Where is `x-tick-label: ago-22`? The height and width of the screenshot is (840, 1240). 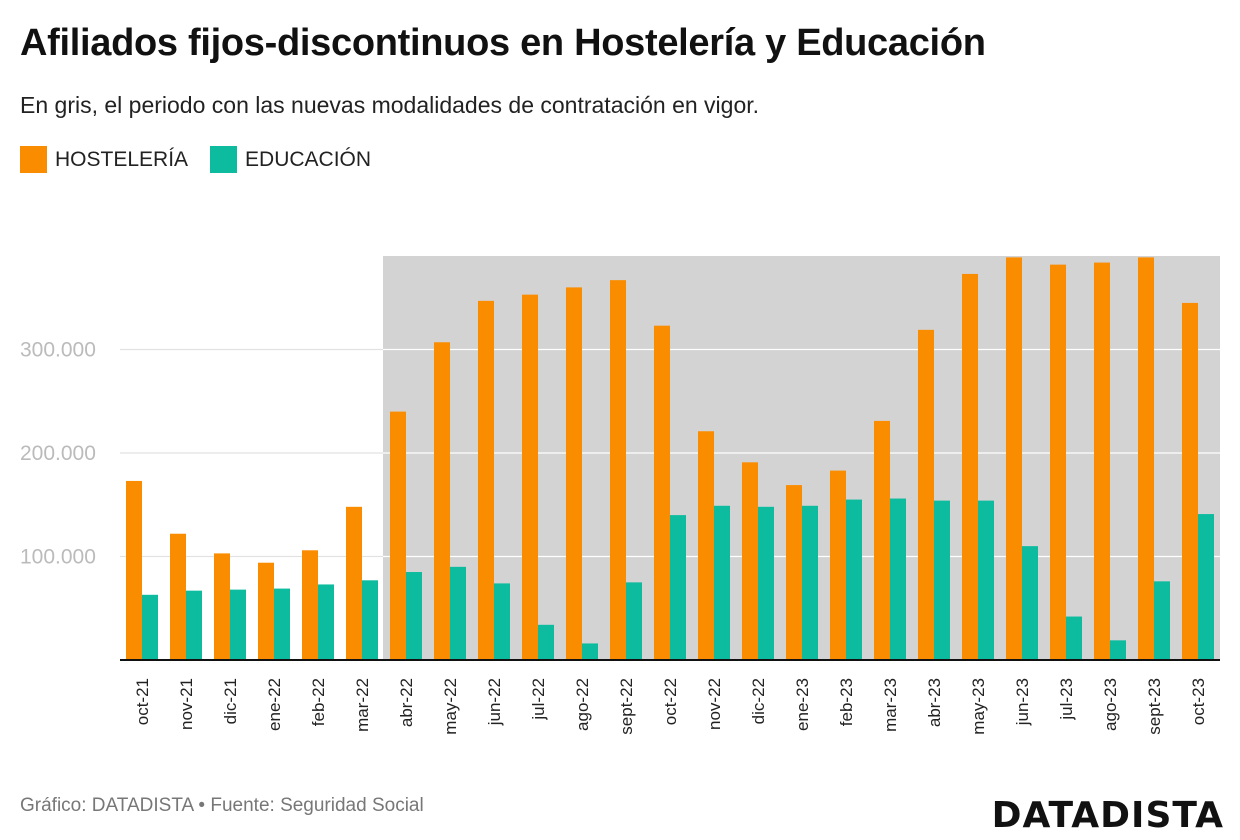 x-tick-label: ago-22 is located at coordinates (582, 704).